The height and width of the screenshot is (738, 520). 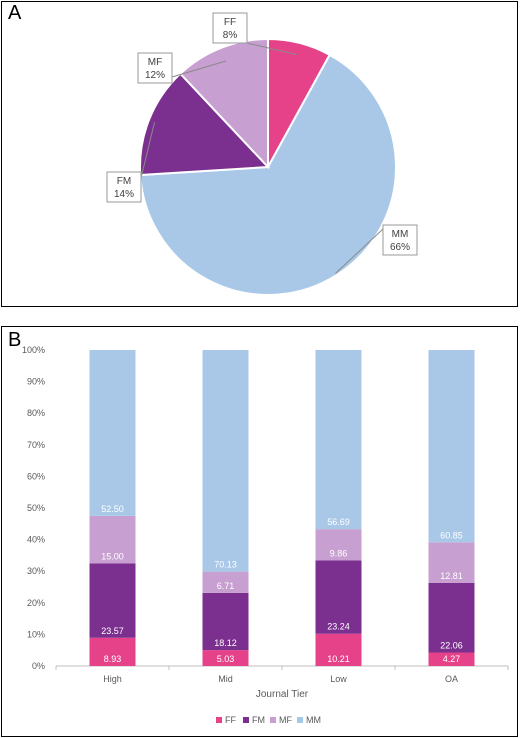 What do you see at coordinates (300, 720) in the screenshot?
I see `legend-swatch-mm` at bounding box center [300, 720].